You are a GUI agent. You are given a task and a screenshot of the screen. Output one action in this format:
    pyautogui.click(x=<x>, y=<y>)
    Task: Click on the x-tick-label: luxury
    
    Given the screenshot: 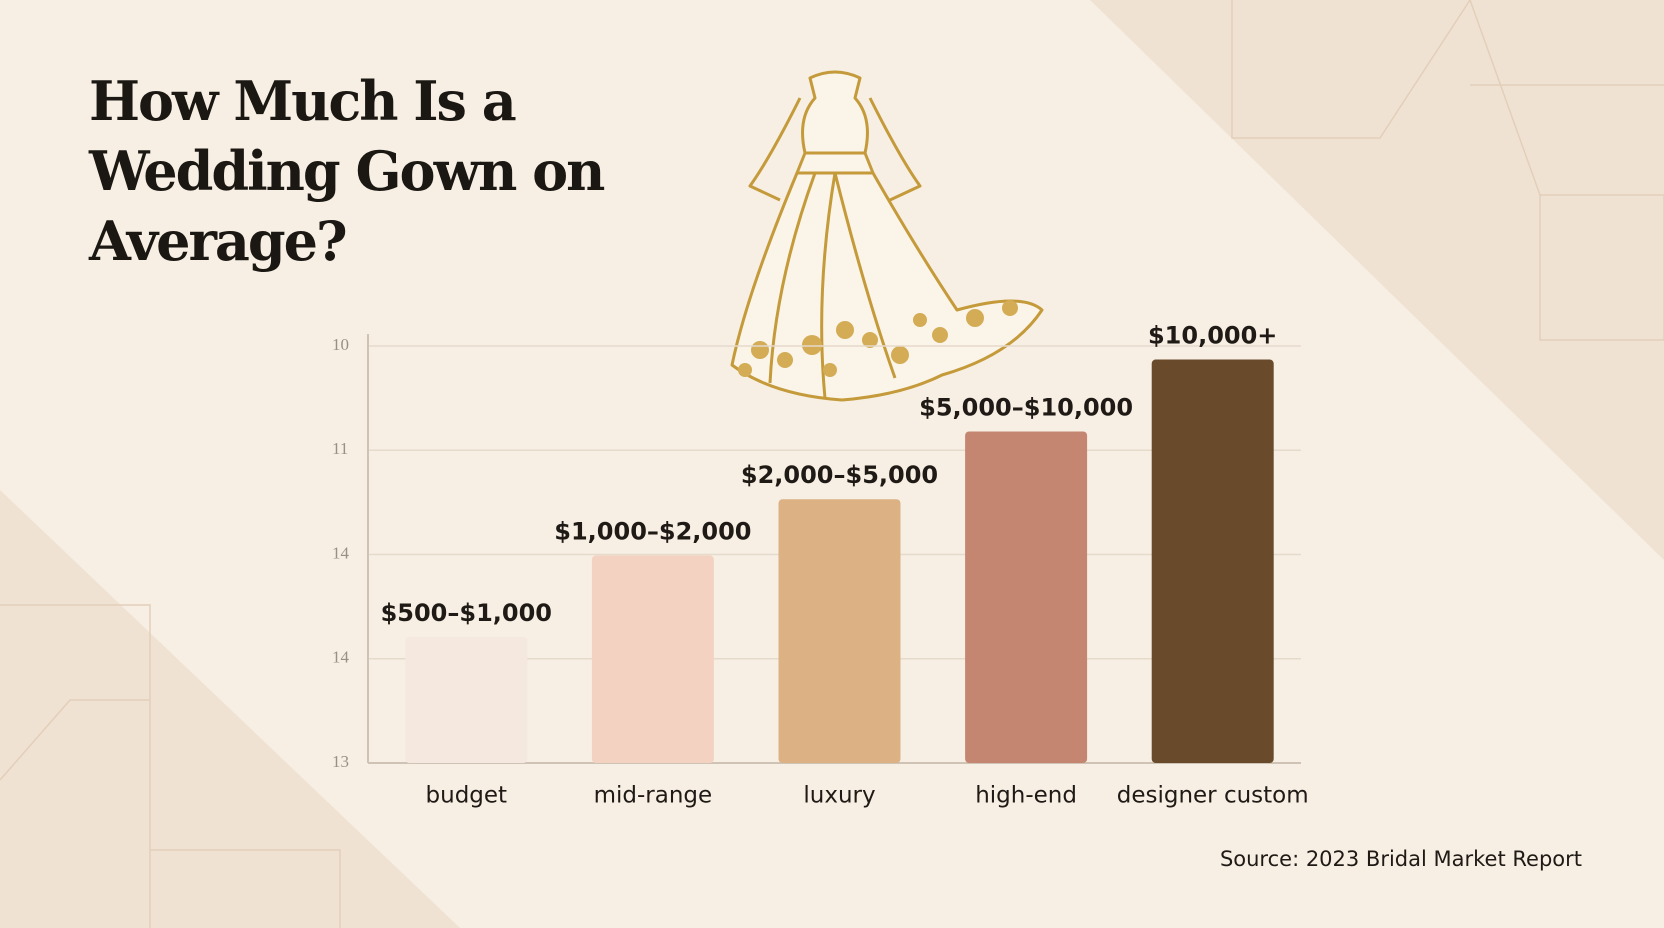 What is the action you would take?
    pyautogui.click(x=839, y=796)
    